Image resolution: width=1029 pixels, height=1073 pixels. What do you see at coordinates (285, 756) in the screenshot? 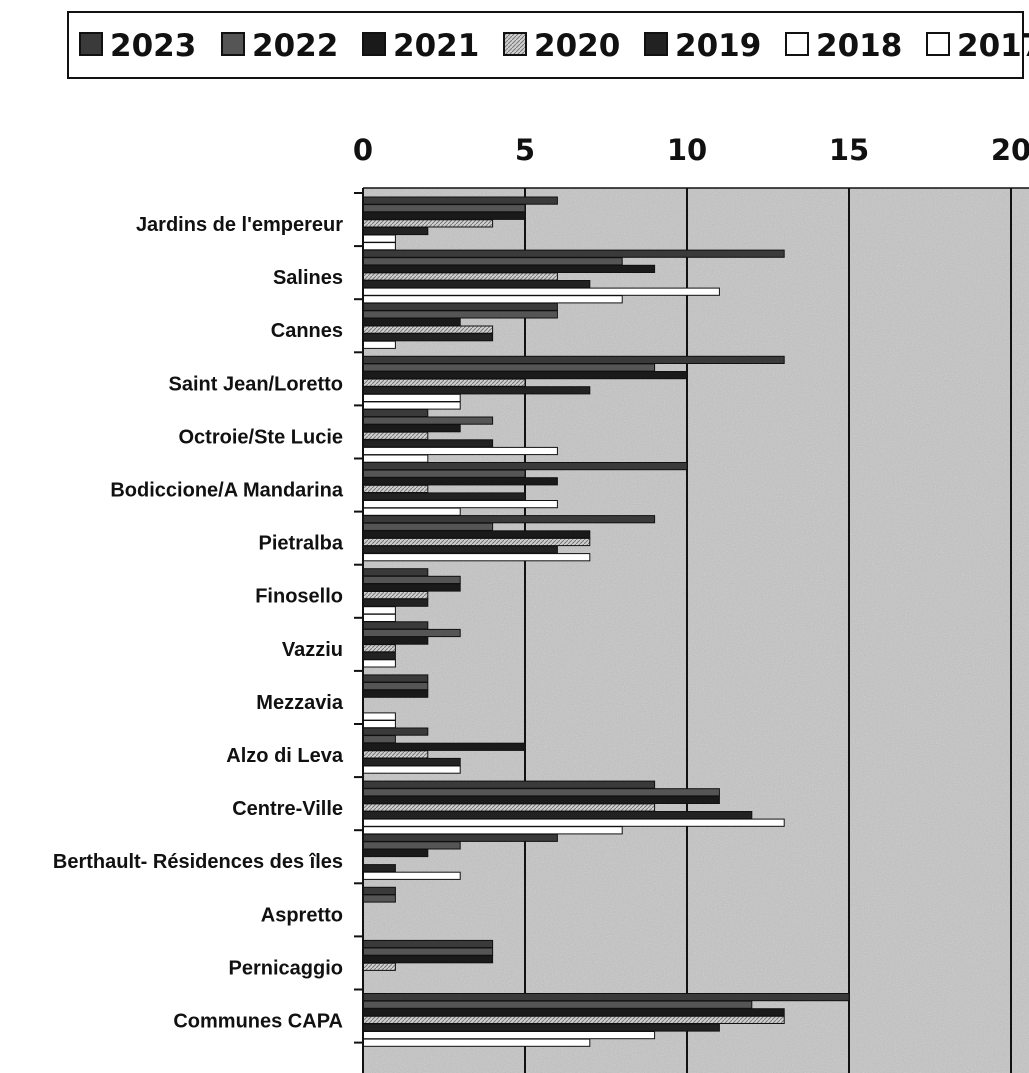
I see `category-label: Alzo di Leva` at bounding box center [285, 756].